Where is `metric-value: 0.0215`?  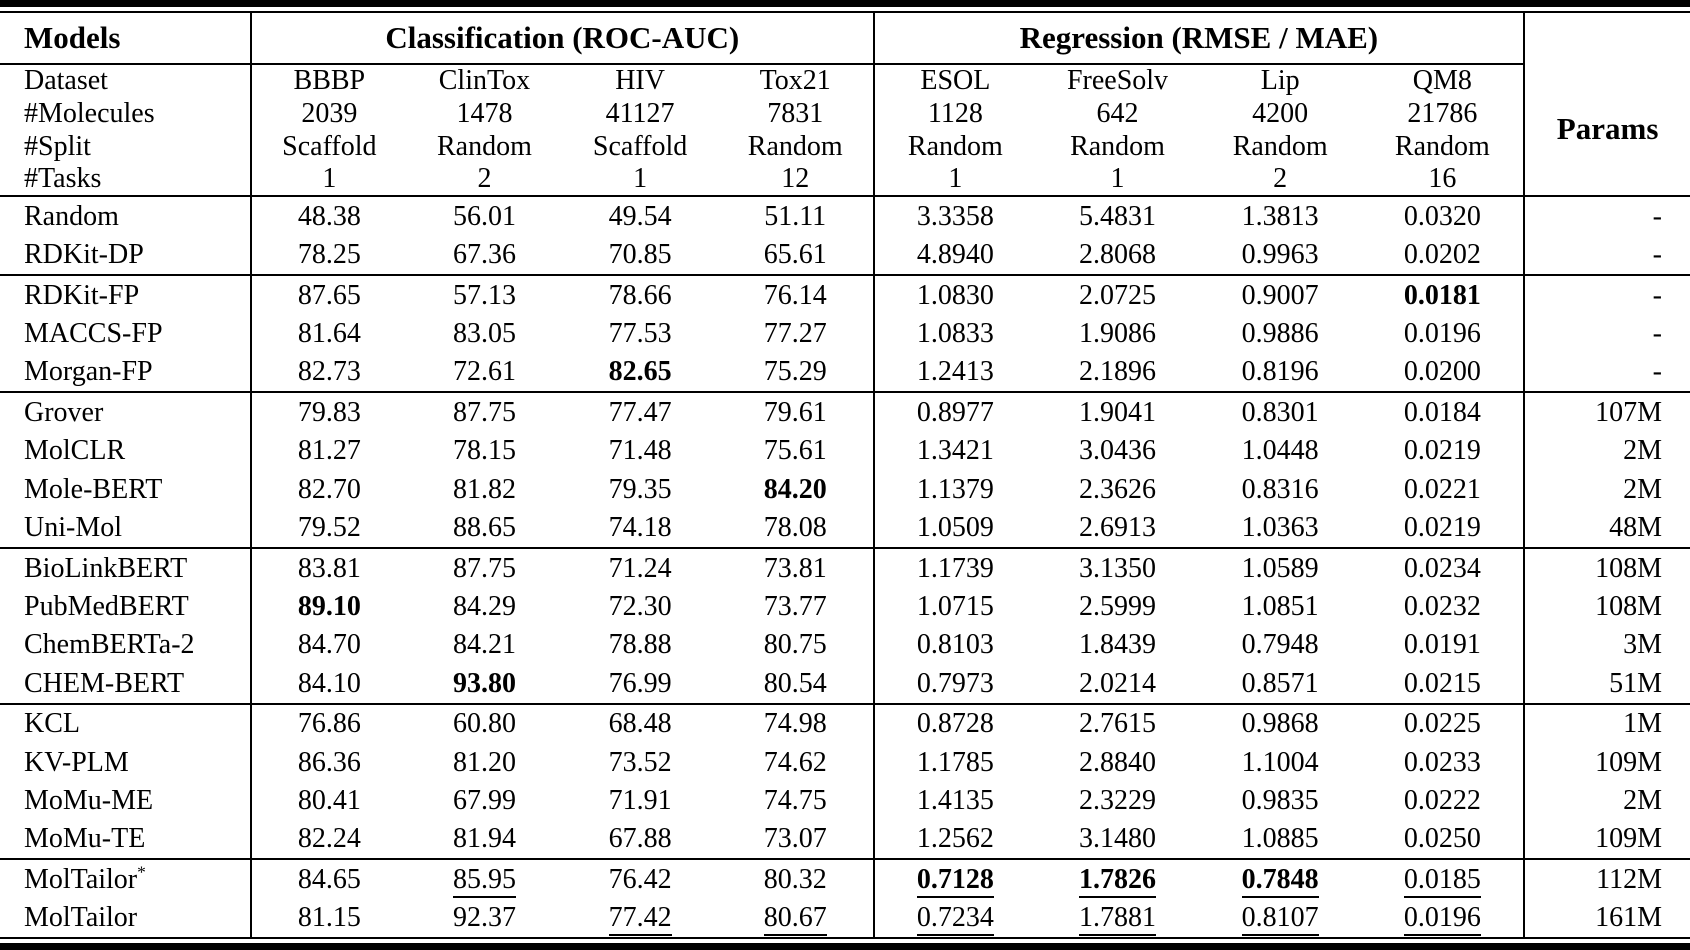 metric-value: 0.0215 is located at coordinates (1442, 683).